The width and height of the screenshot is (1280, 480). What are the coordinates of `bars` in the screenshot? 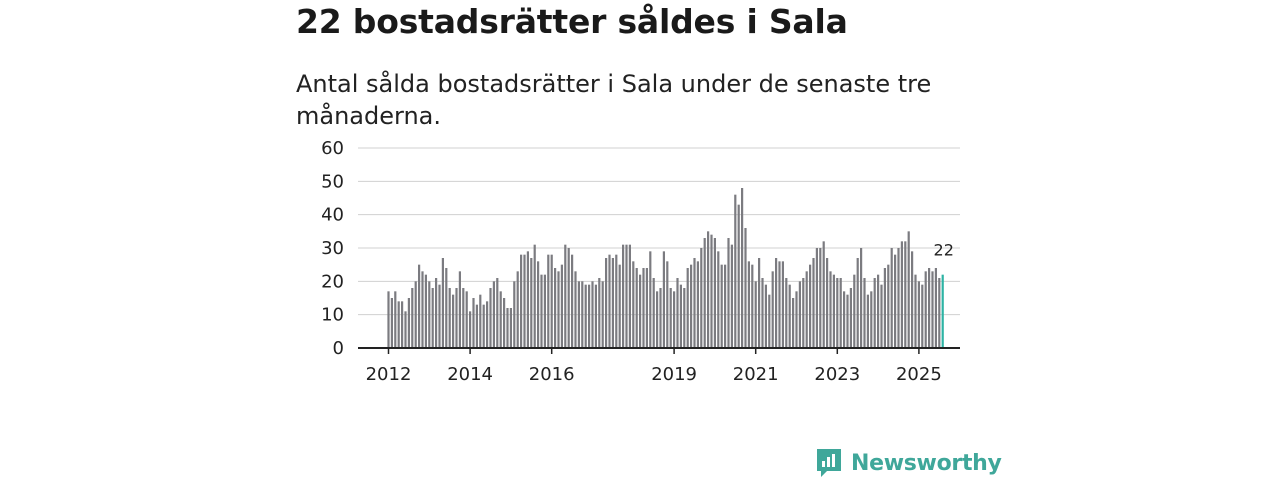 It's located at (665, 268).